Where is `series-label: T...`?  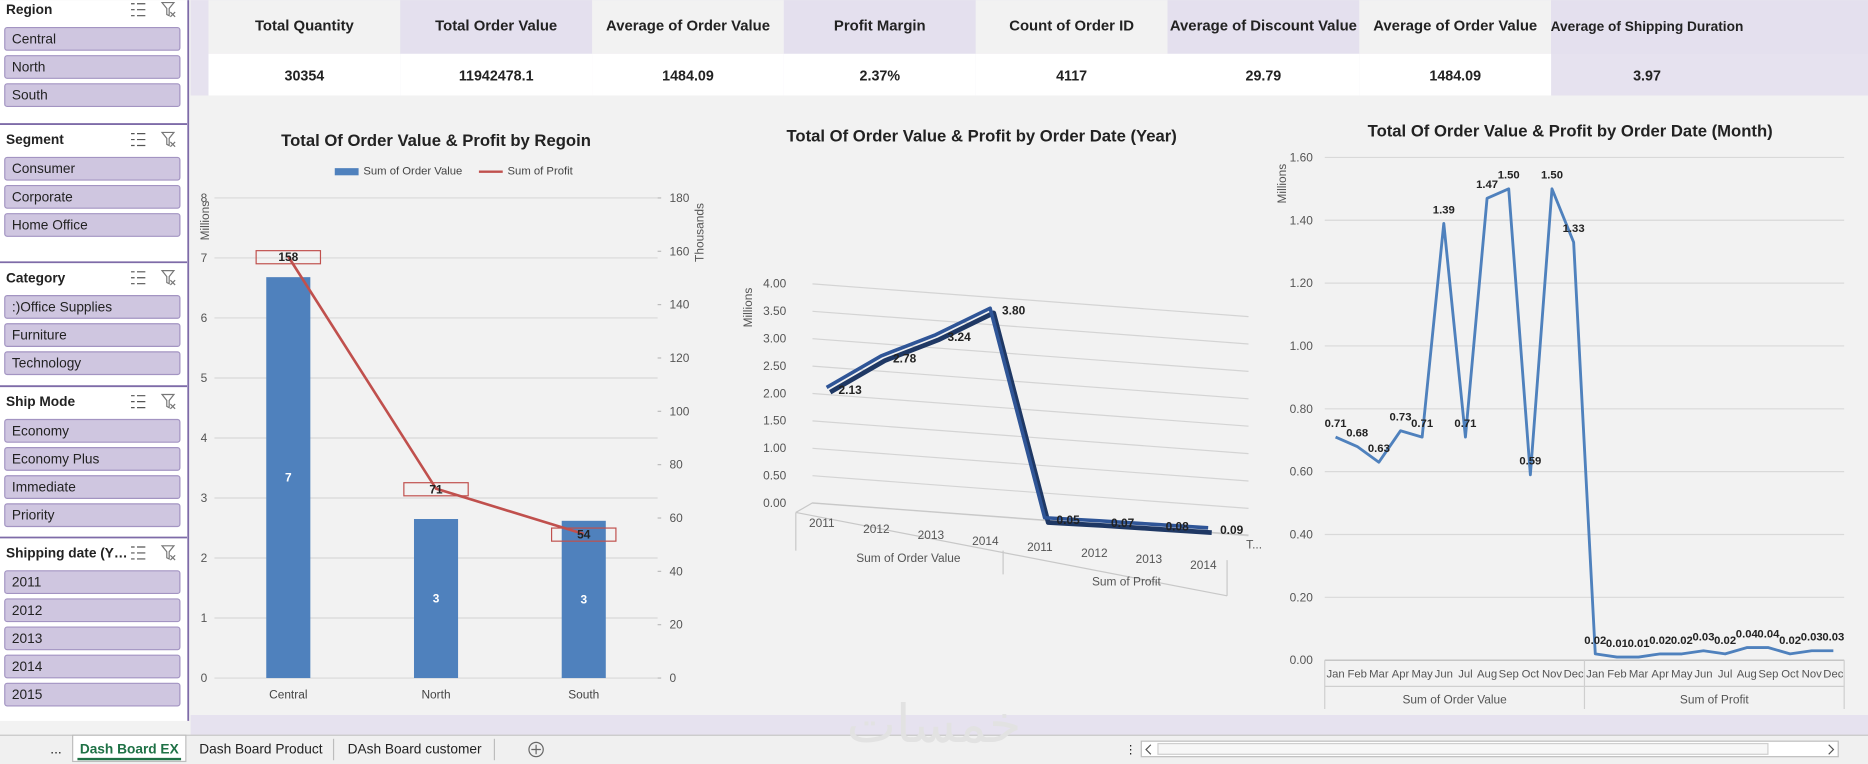 series-label: T... is located at coordinates (1254, 545).